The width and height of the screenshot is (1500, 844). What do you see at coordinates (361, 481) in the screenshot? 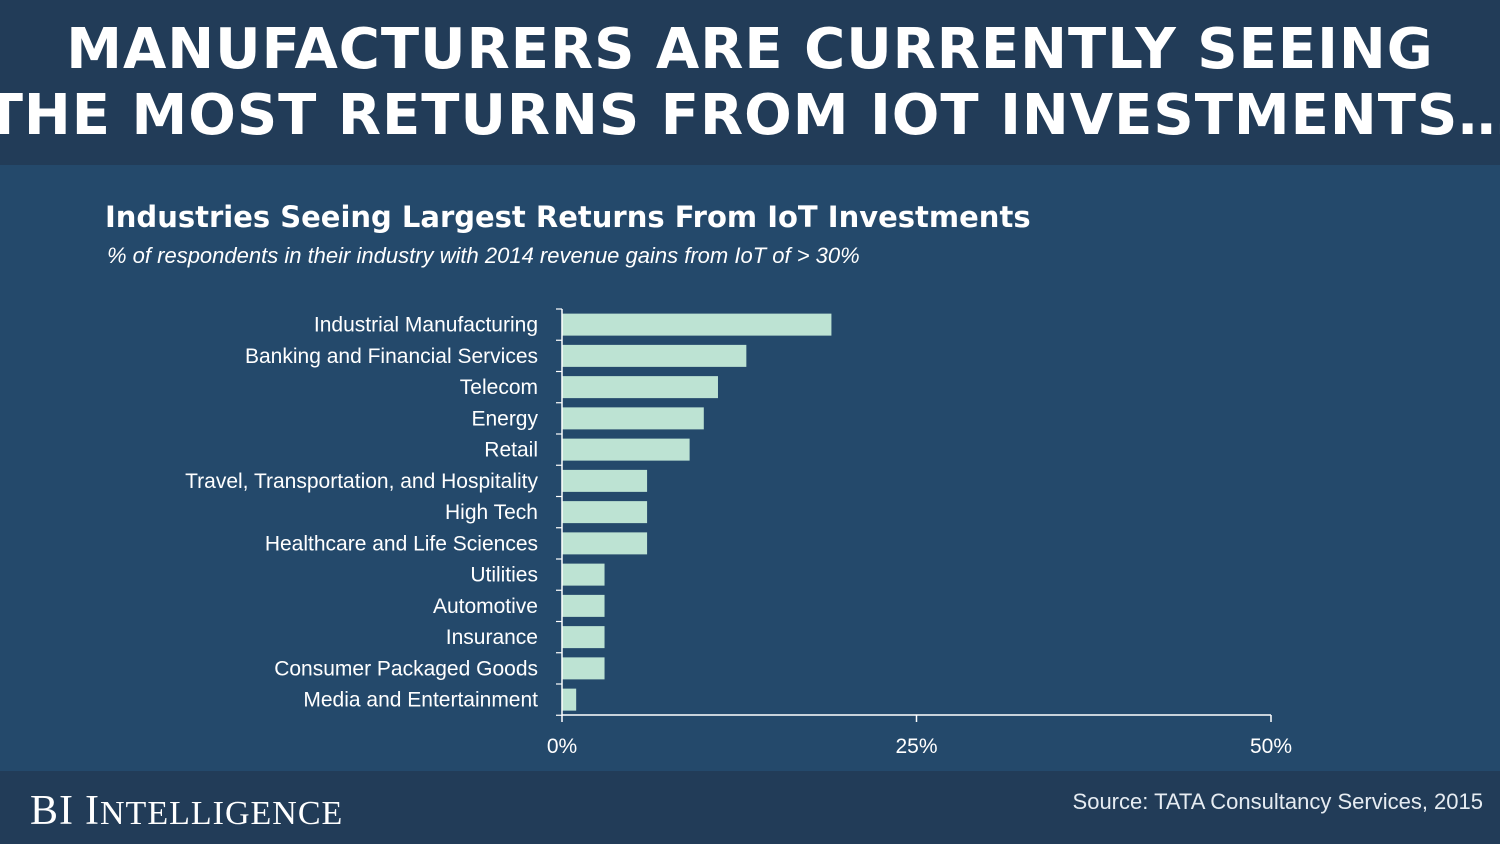
I see `category-label: Travel, Transportation, and Hospitality` at bounding box center [361, 481].